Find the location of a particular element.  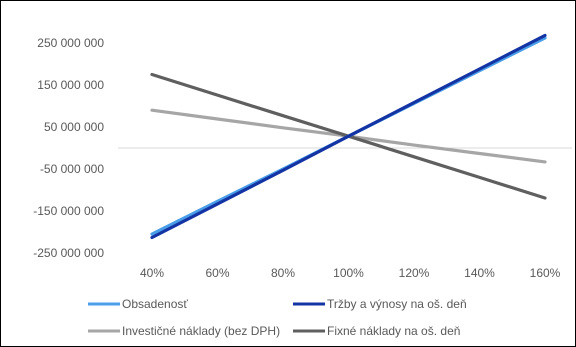

x-tick-label: 100% is located at coordinates (348, 273).